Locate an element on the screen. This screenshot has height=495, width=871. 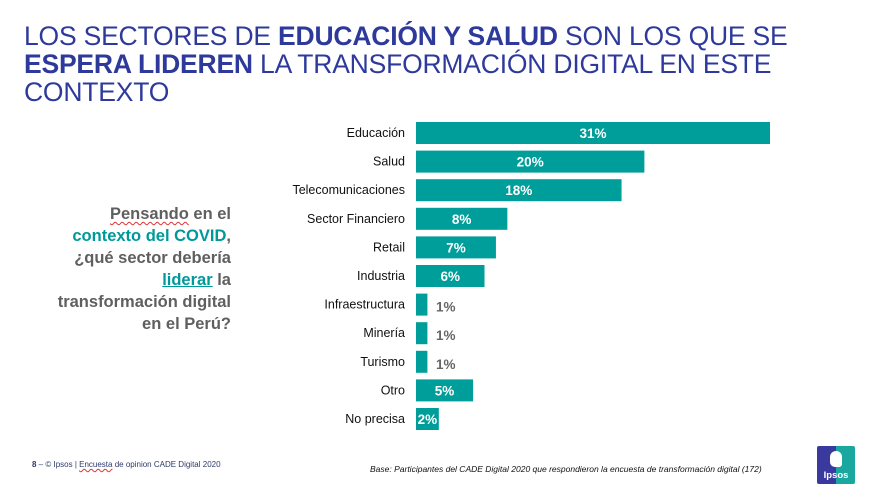
question-text: en el is located at coordinates (209, 214).